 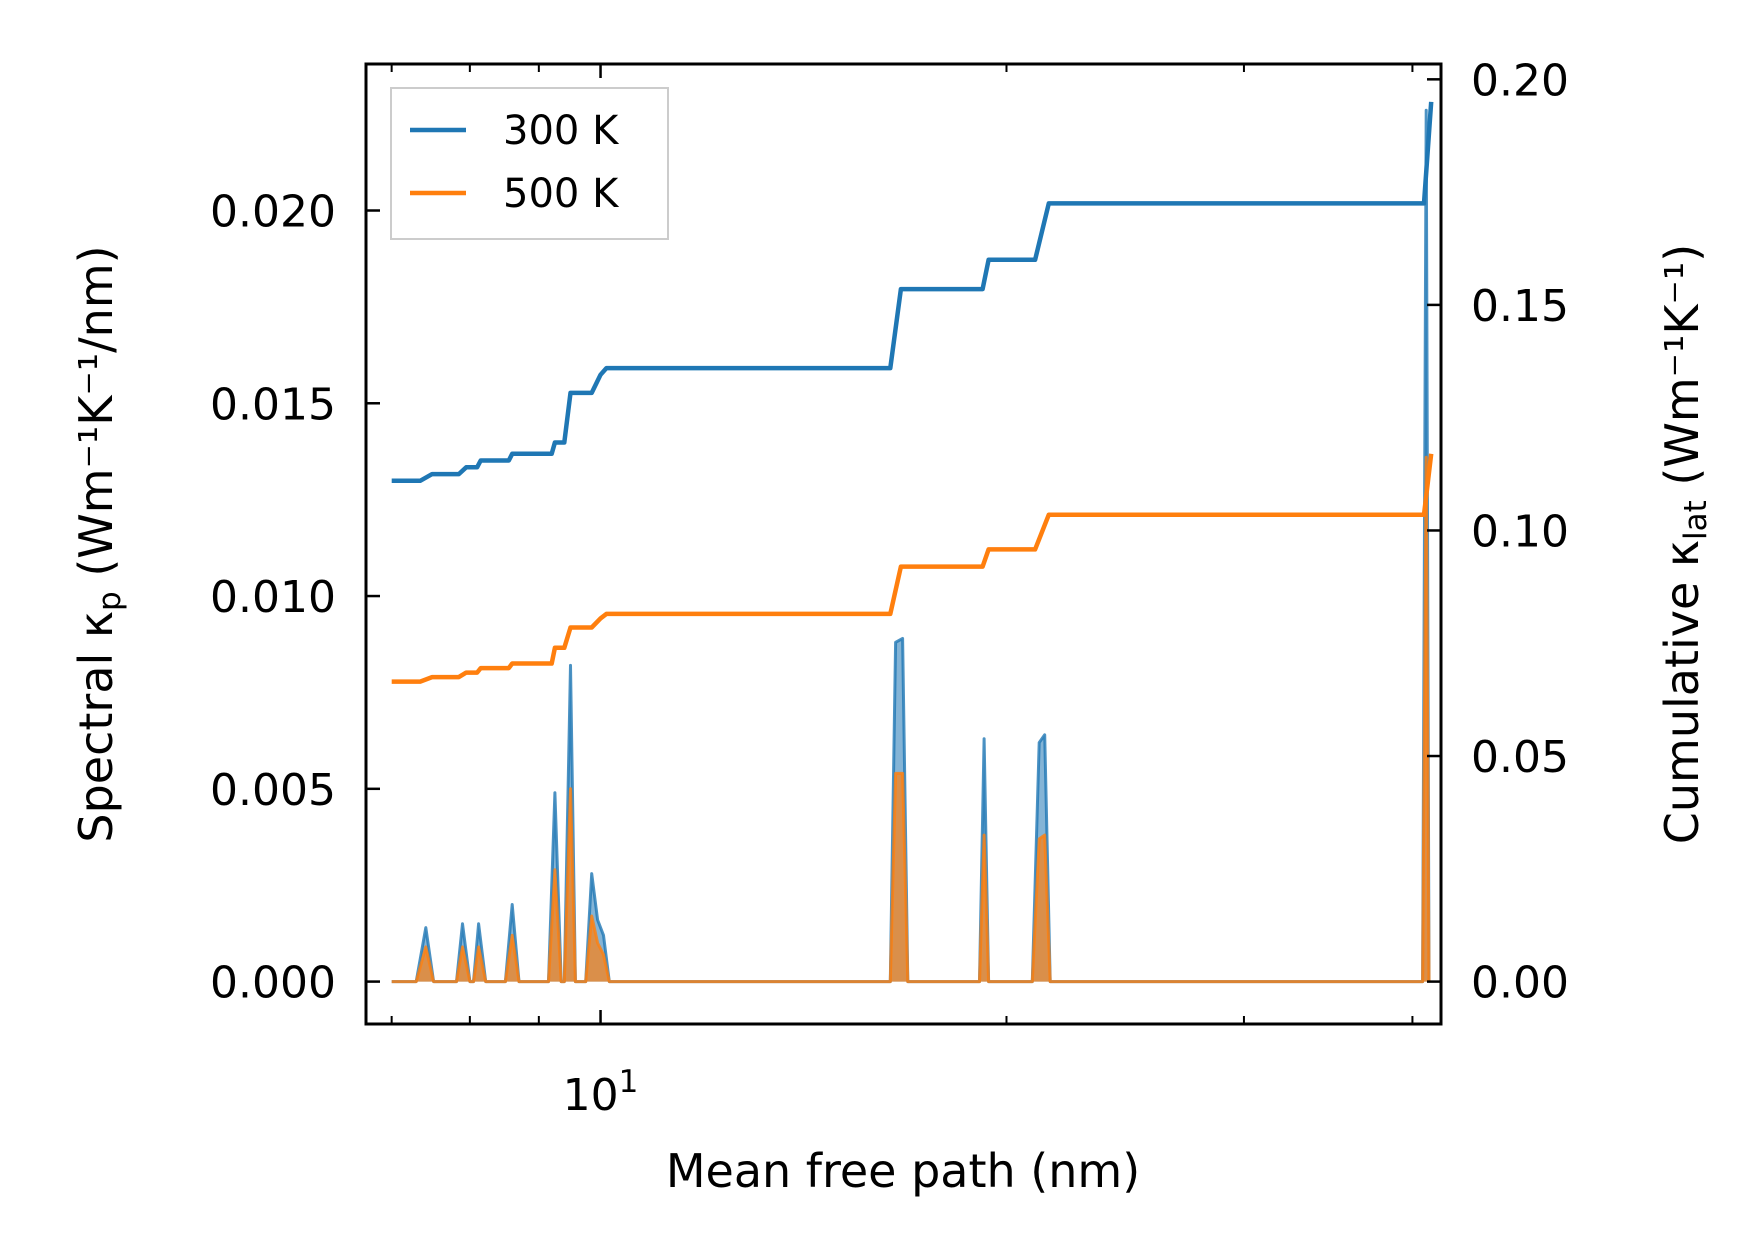 I want to click on y-left-label-sub: p, so click(x=110, y=601).